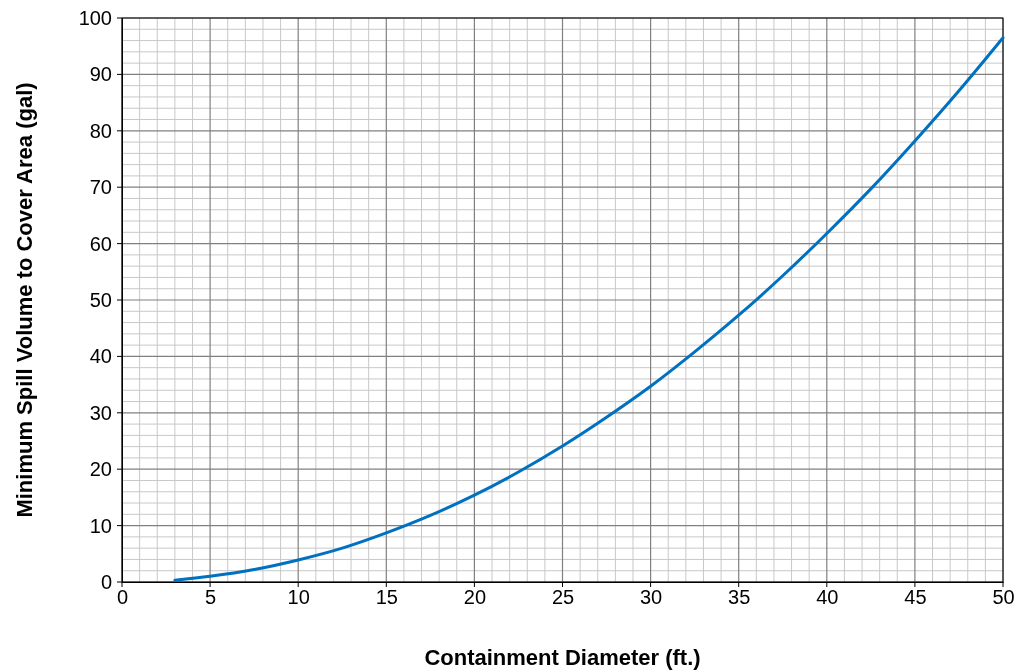 The width and height of the screenshot is (1024, 672). What do you see at coordinates (100, 356) in the screenshot?
I see `y-tick-label: 40` at bounding box center [100, 356].